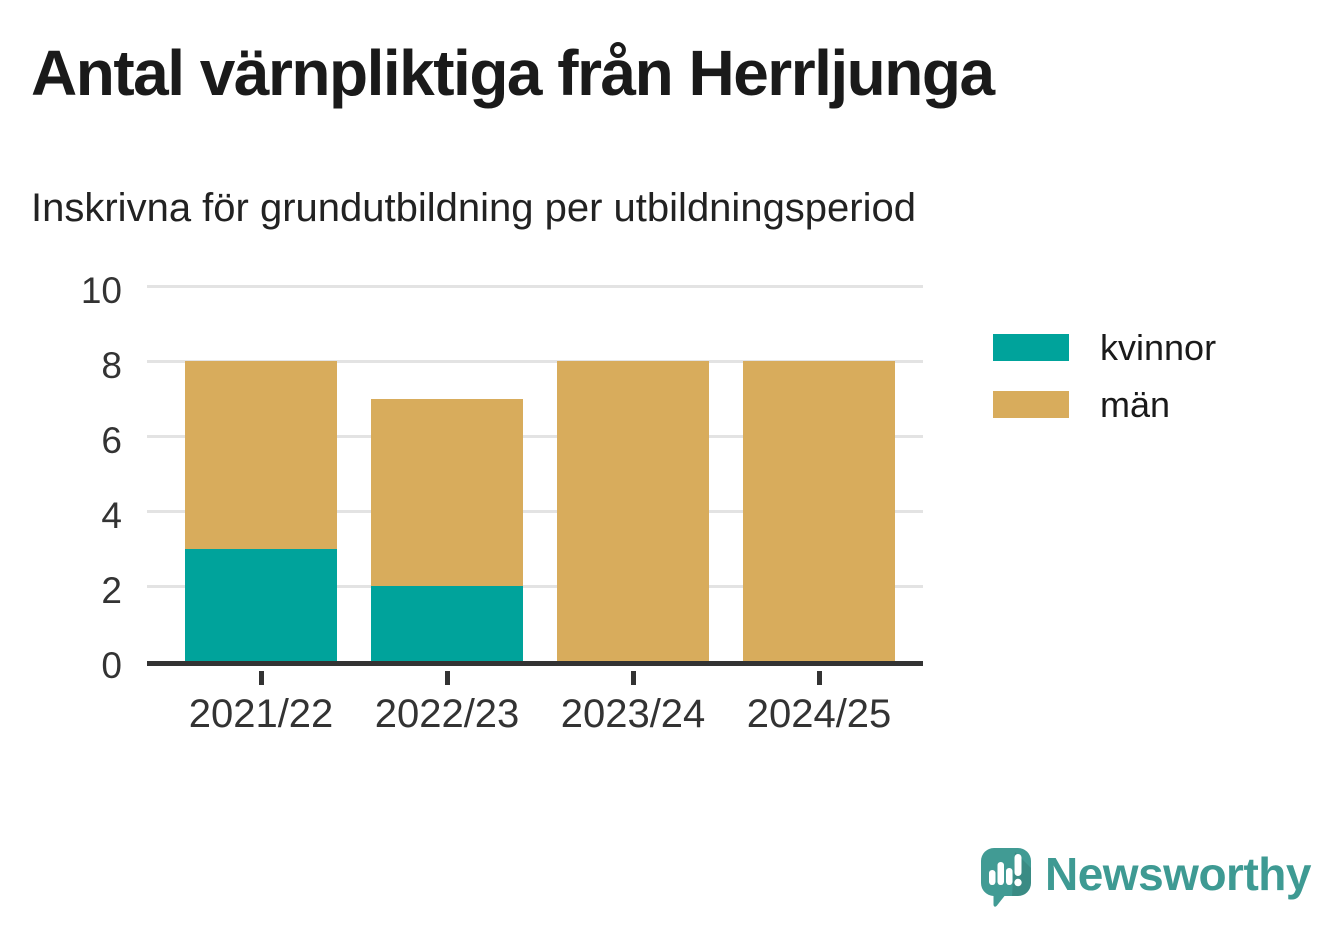 Image resolution: width=1322 pixels, height=939 pixels. What do you see at coordinates (111, 365) in the screenshot?
I see `y-tick-label-8: 8` at bounding box center [111, 365].